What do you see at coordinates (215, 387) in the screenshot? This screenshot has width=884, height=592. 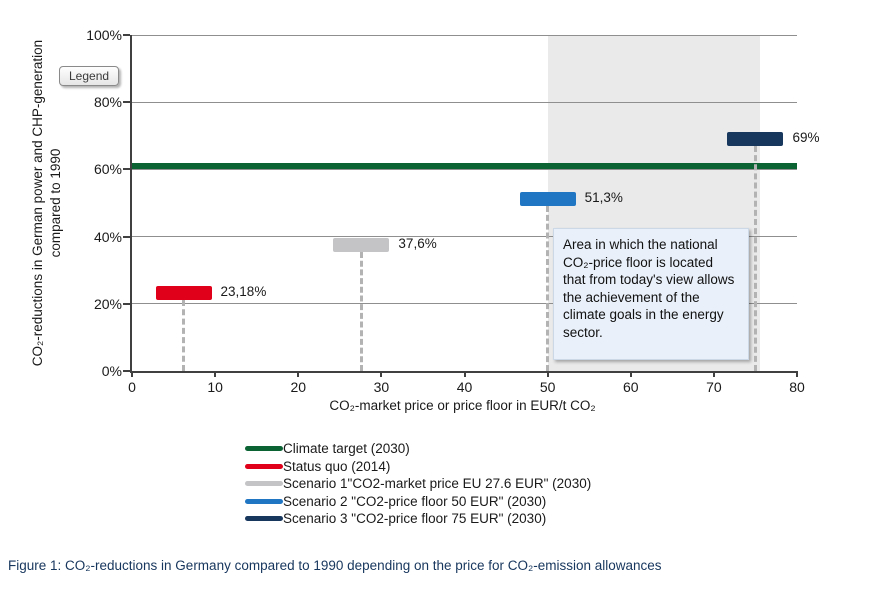 I see `x-axis-tick-label: 10` at bounding box center [215, 387].